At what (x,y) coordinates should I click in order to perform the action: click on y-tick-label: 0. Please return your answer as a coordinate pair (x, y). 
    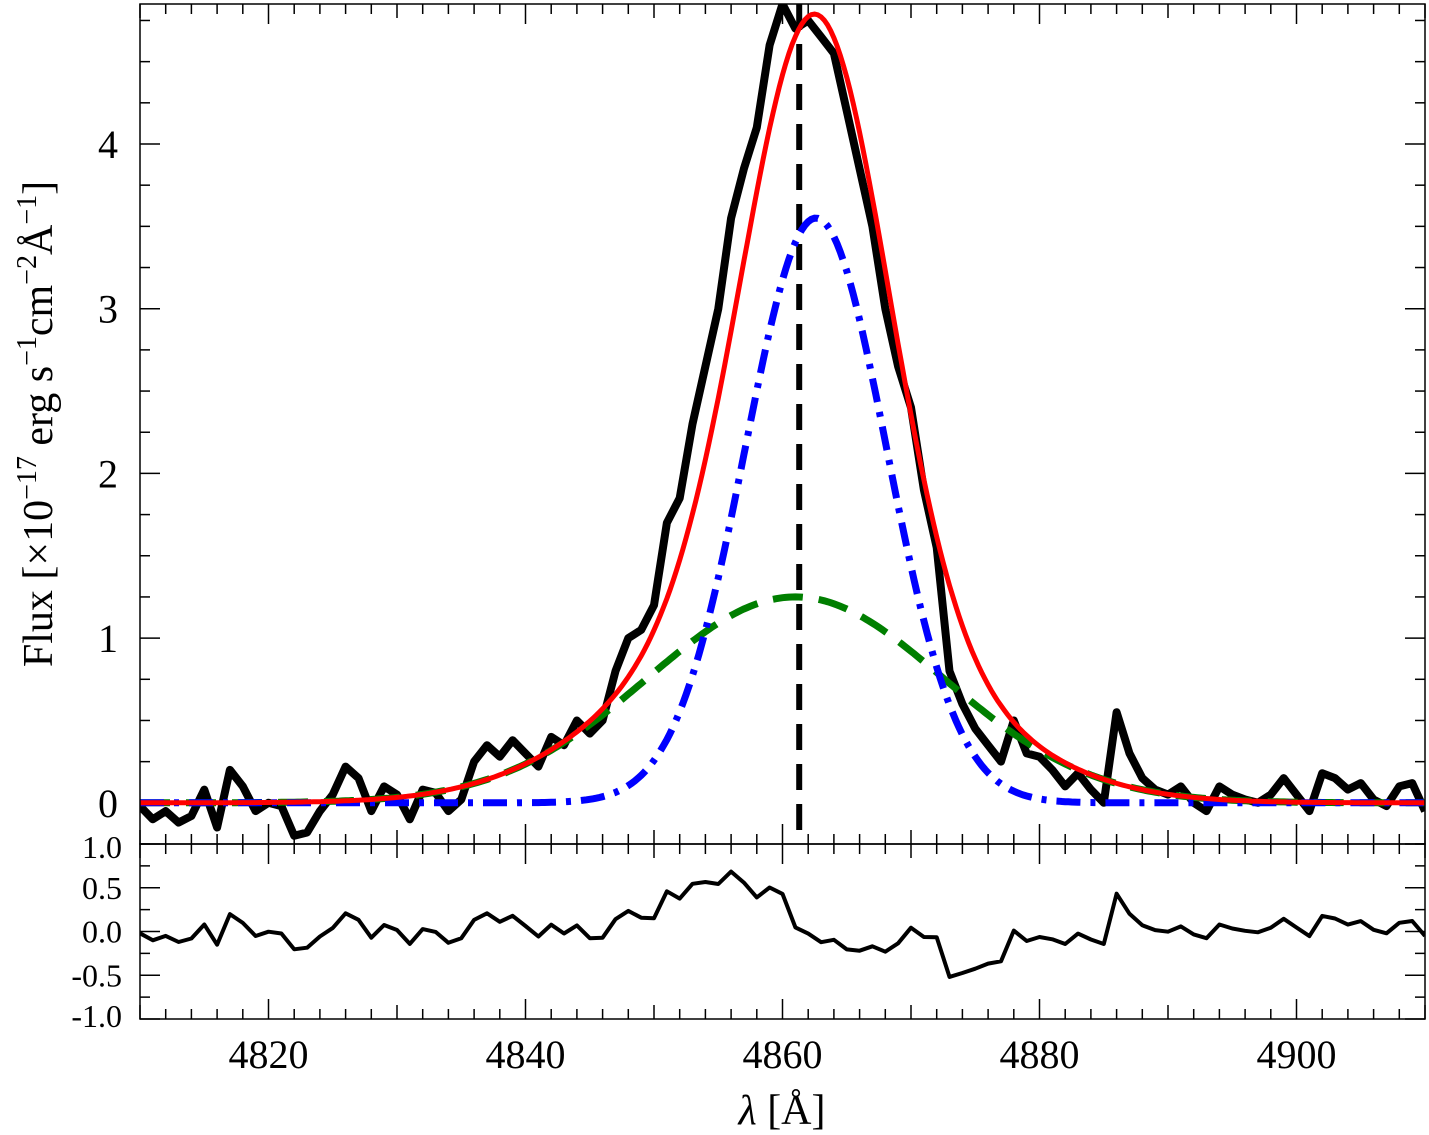
    Looking at the image, I should click on (108, 803).